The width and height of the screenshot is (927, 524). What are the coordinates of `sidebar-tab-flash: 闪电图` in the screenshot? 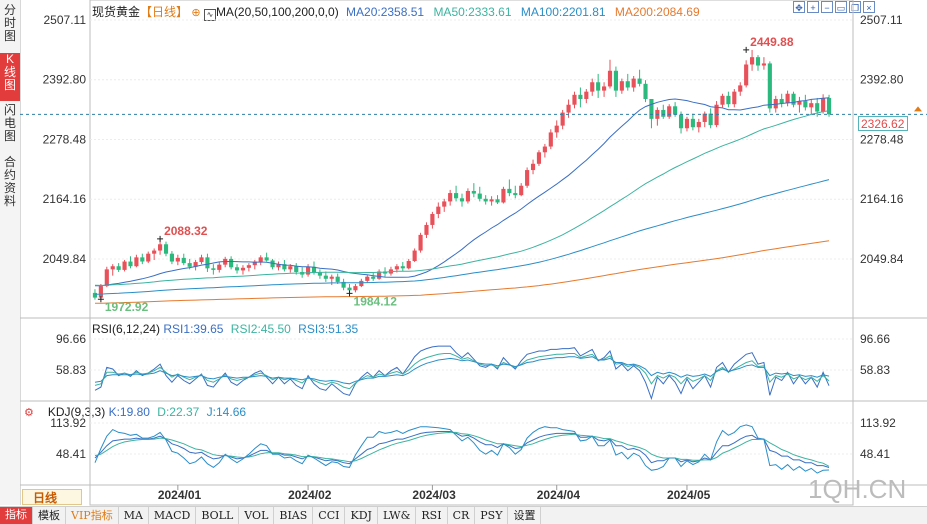 It's located at (10, 123).